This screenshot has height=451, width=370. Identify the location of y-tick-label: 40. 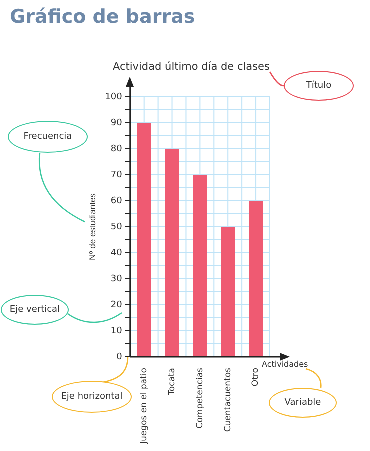
(116, 253).